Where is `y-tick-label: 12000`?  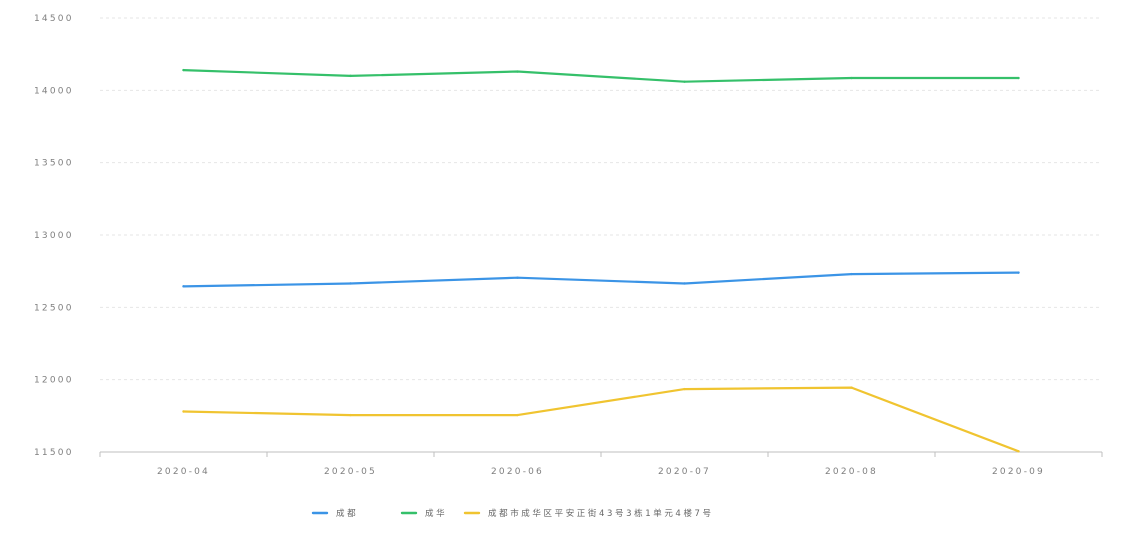
y-tick-label: 12000 is located at coordinates (54, 381).